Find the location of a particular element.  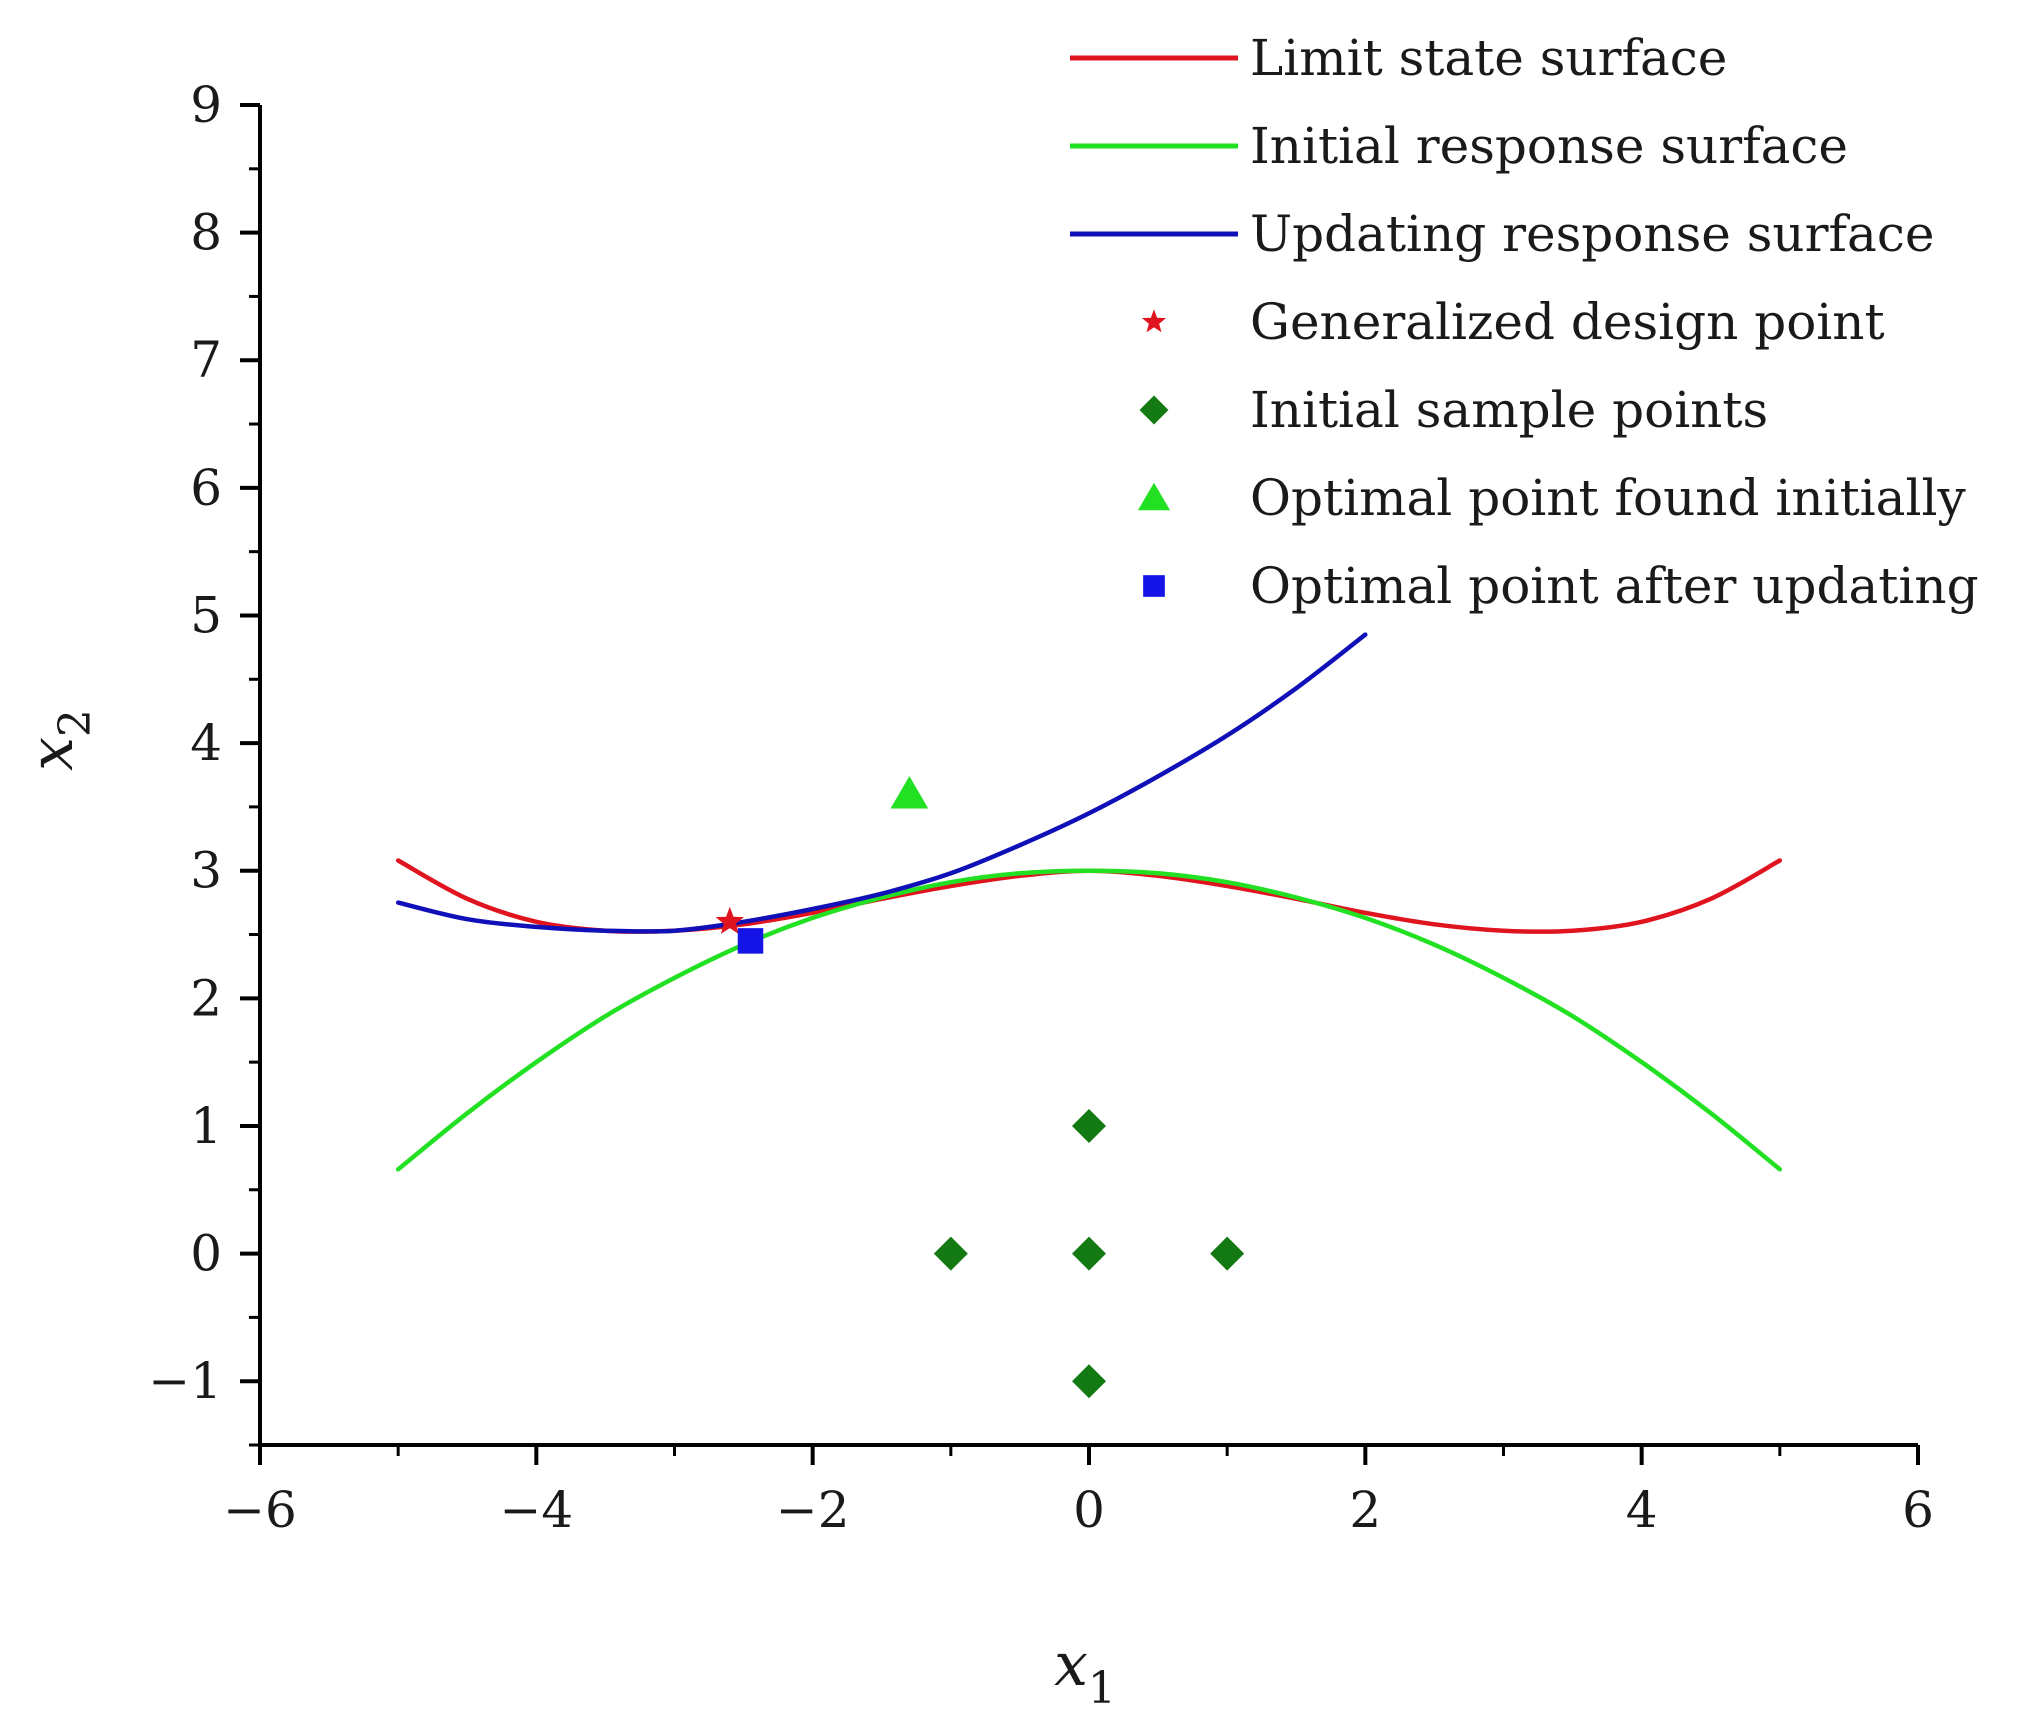

x-axis-title-main: x is located at coordinates (1071, 1665).